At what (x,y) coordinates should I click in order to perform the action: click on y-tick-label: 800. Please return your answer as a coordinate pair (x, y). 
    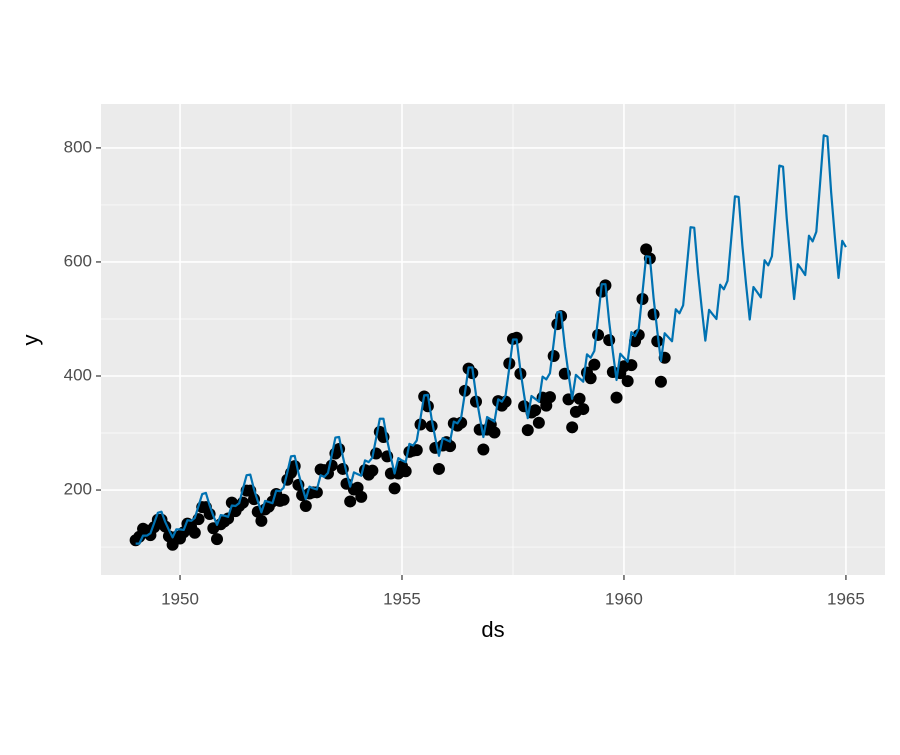
    Looking at the image, I should click on (78, 146).